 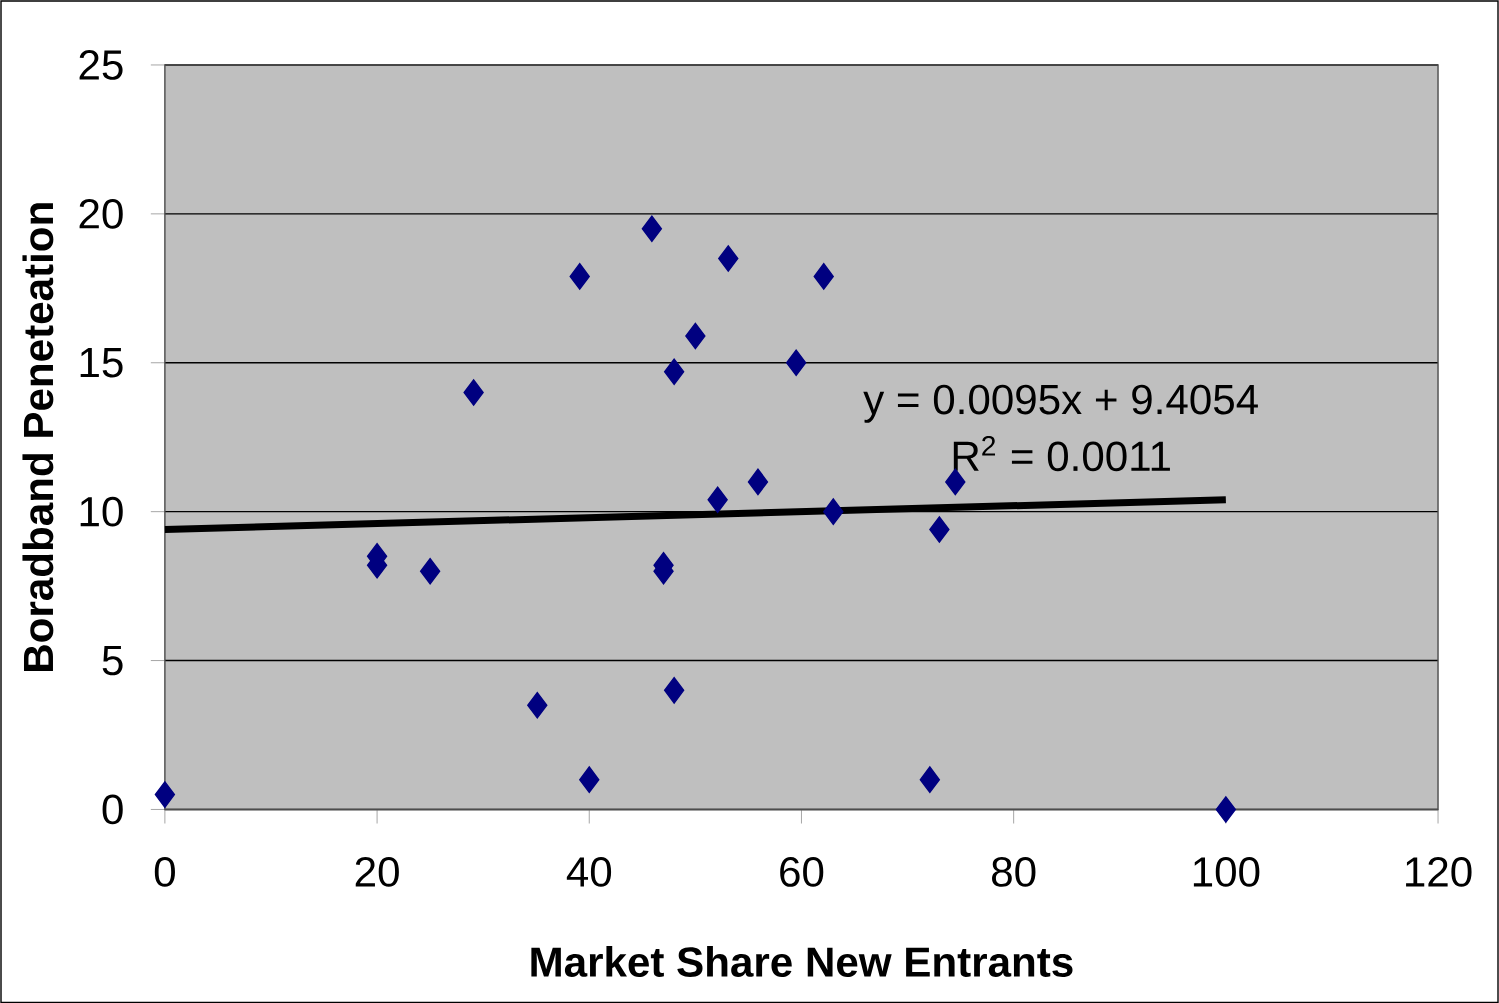 I want to click on x-tick-label: 40, so click(x=589, y=871).